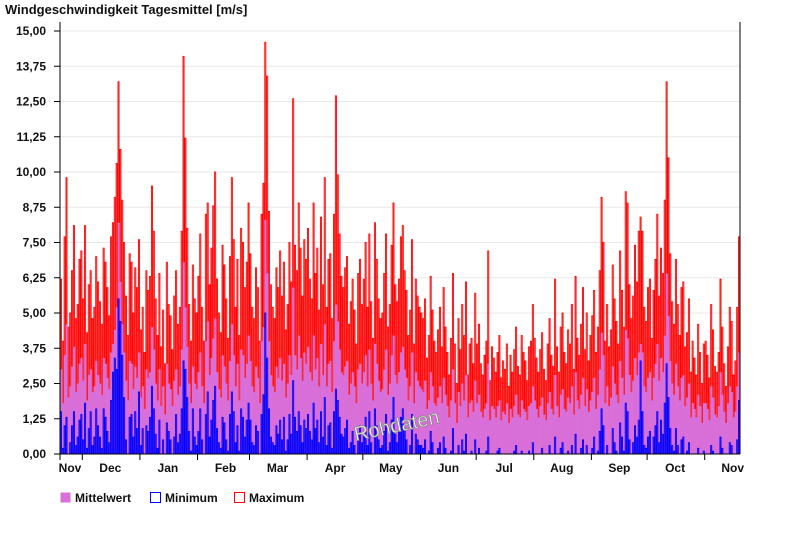 The image size is (800, 555). I want to click on y-tick-label: 15,00, so click(31, 31).